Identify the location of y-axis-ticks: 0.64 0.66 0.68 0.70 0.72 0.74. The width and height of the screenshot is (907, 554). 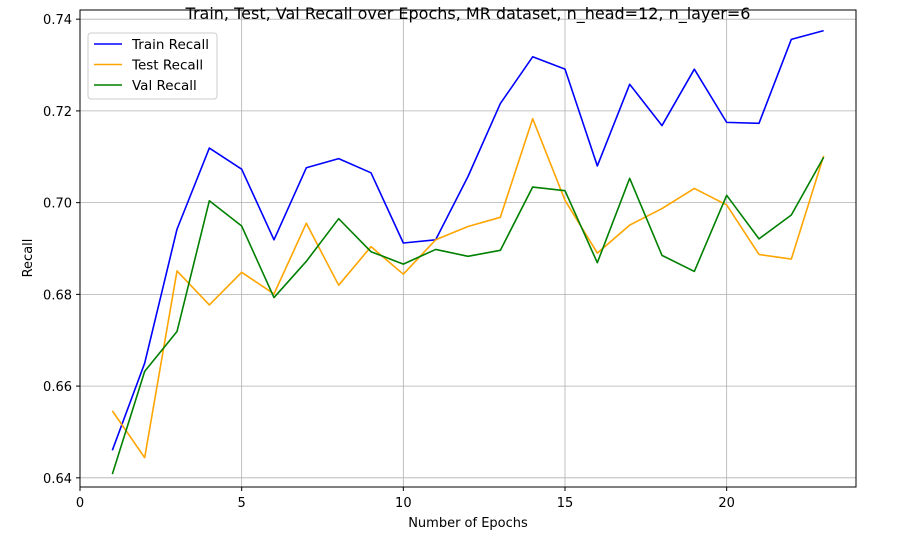
(61, 250).